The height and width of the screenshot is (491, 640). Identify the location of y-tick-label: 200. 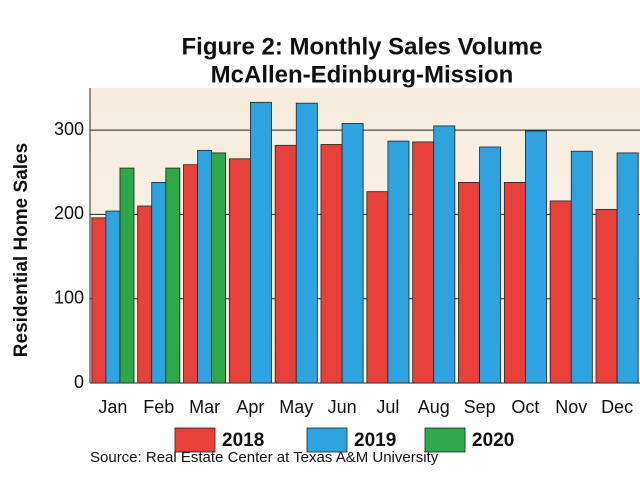
(69, 213).